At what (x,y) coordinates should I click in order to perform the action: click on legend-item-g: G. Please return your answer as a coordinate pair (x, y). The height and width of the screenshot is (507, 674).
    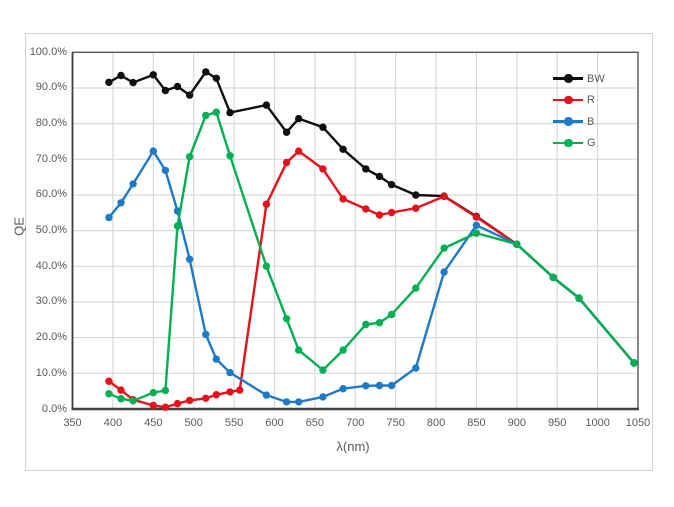
    Looking at the image, I should click on (579, 144).